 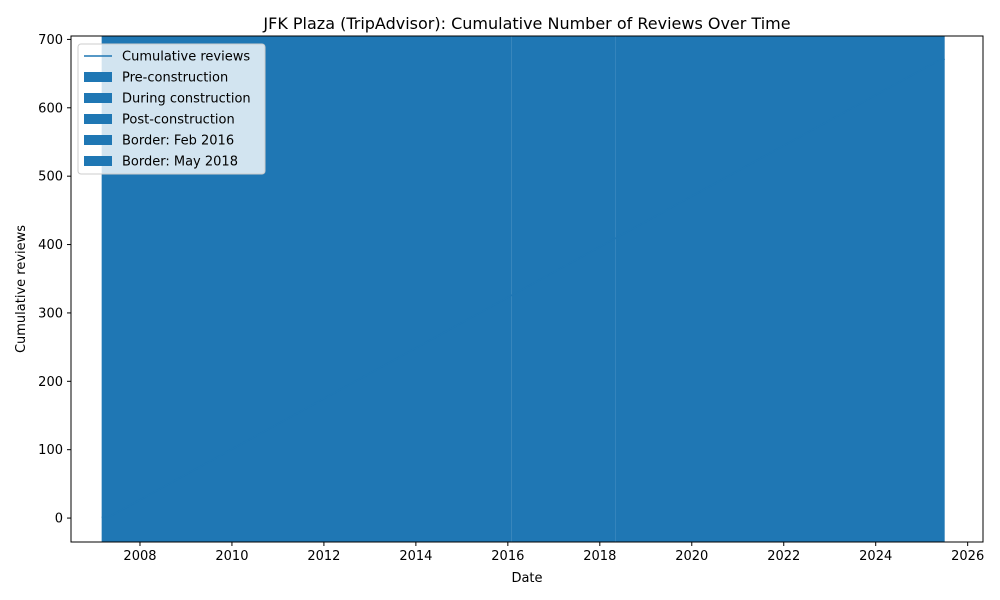 I want to click on x-tick-label: 2026, so click(x=967, y=556).